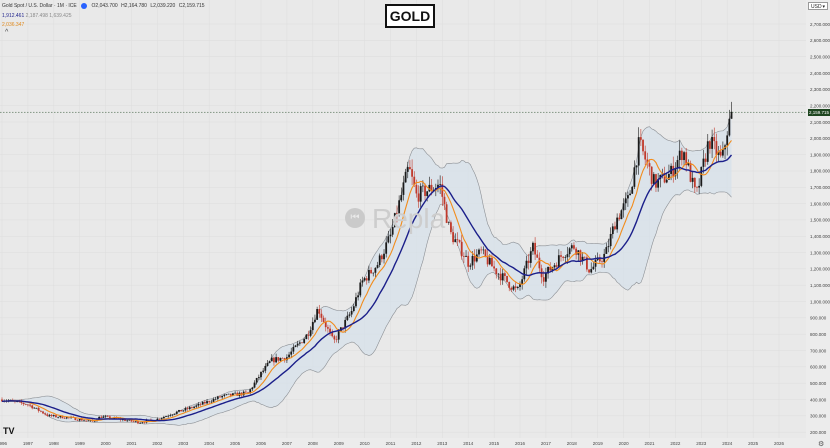 The height and width of the screenshot is (448, 830). I want to click on time-tick-label: 2001, so click(131, 443).